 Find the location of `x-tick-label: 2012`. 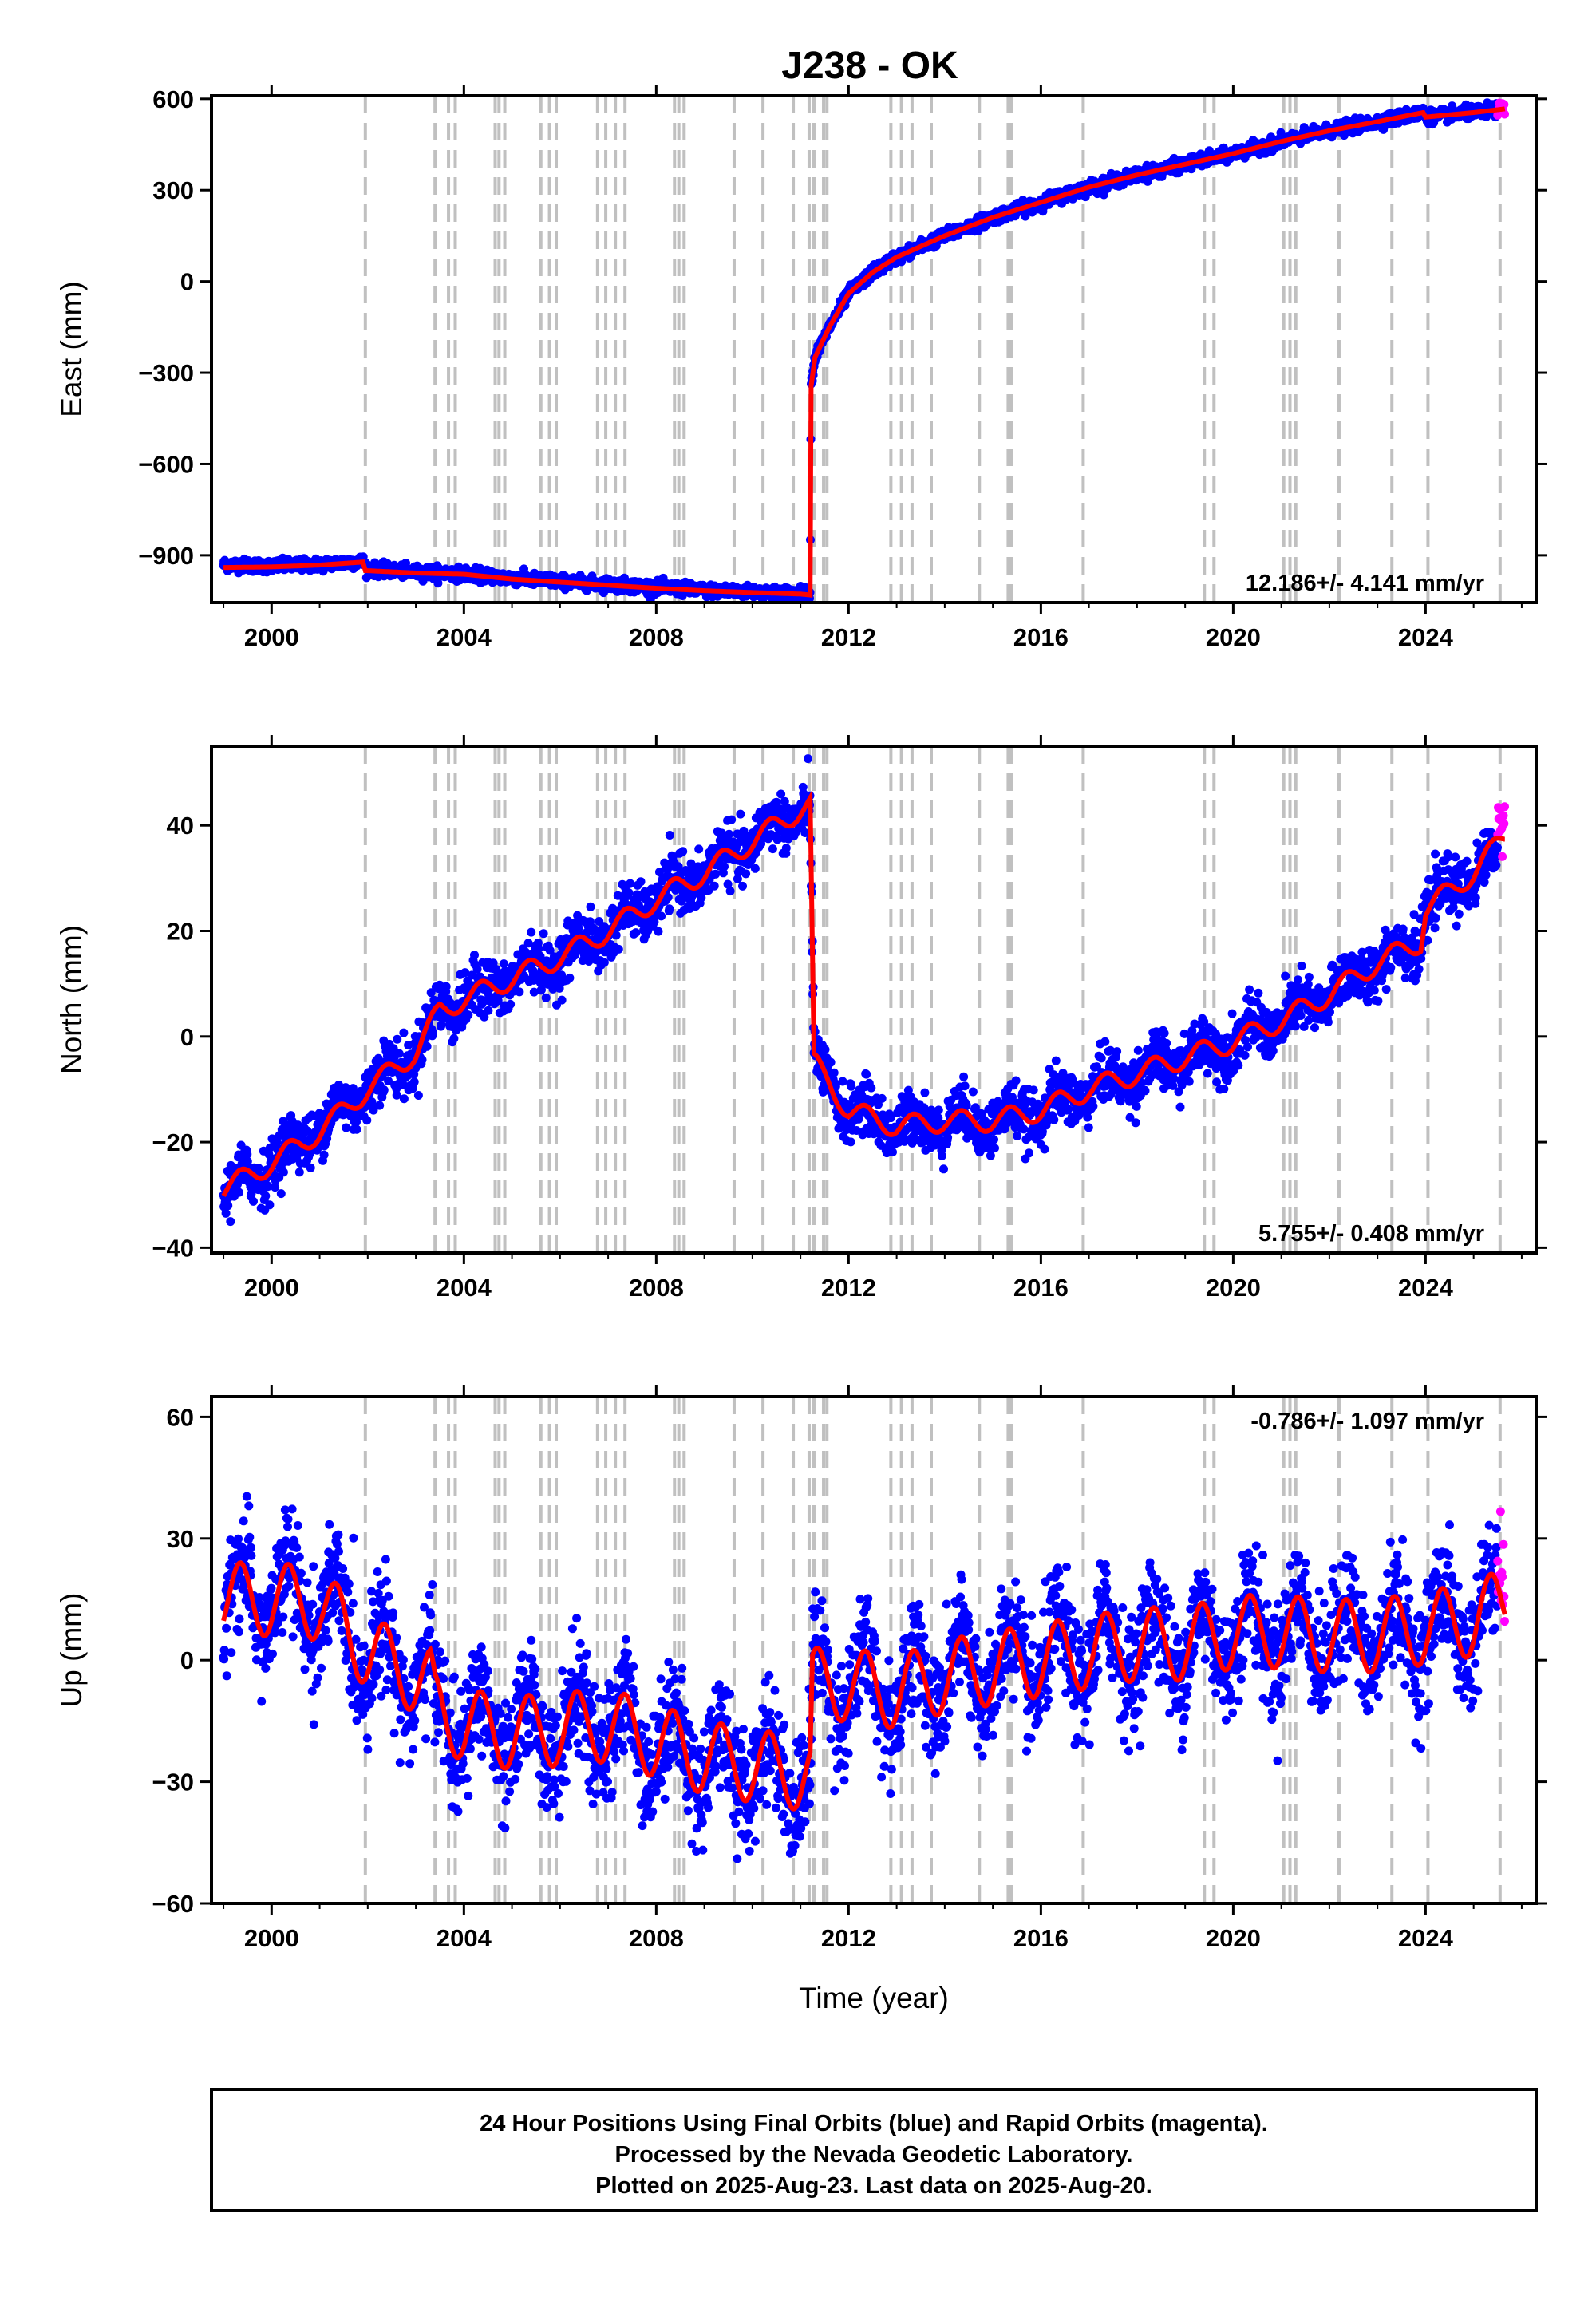

x-tick-label: 2012 is located at coordinates (848, 637).